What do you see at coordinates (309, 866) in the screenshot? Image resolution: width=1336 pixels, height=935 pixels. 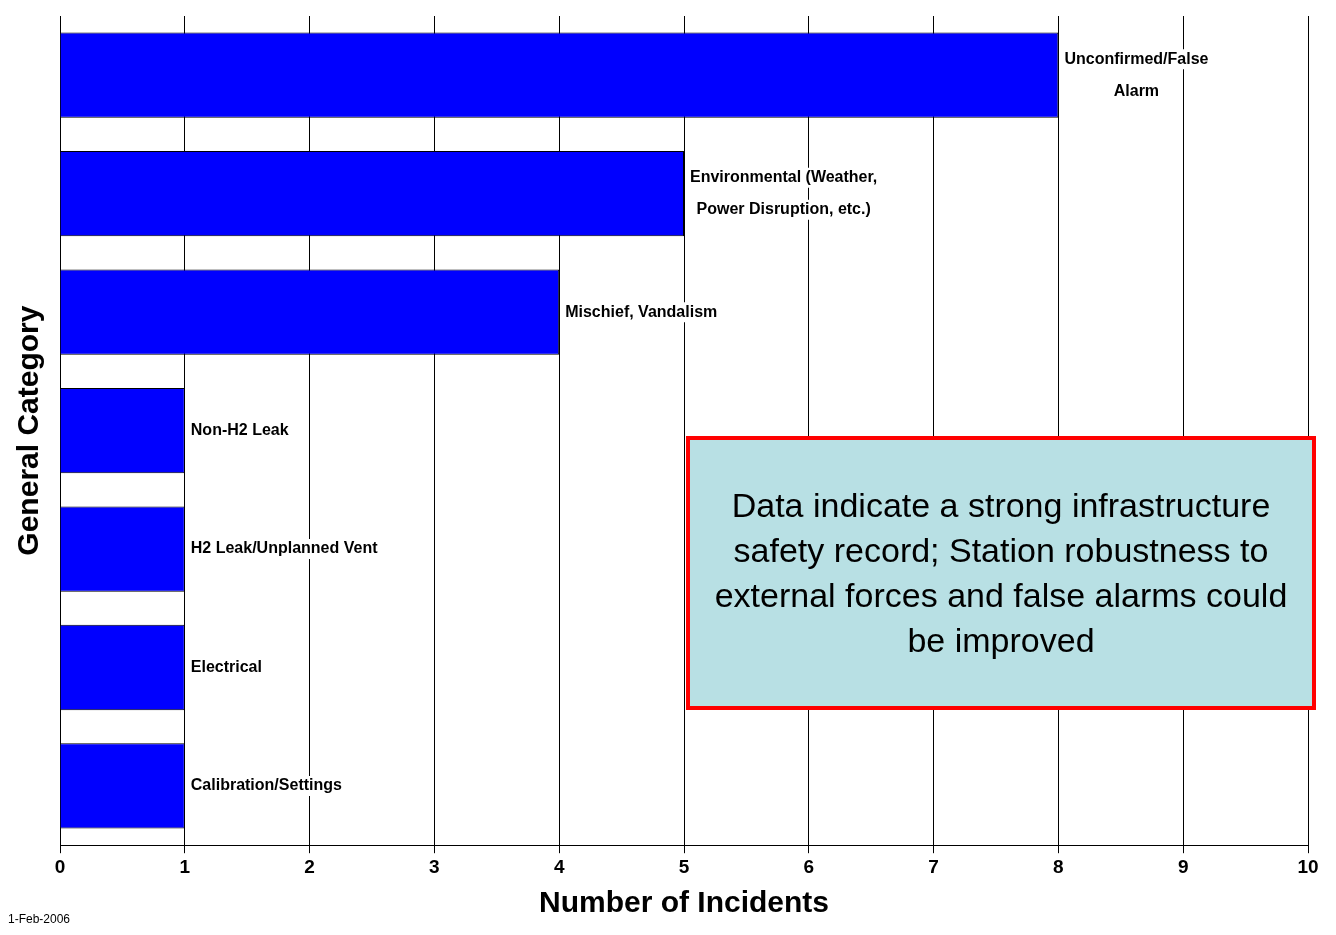 I see `x-tick-label: 2` at bounding box center [309, 866].